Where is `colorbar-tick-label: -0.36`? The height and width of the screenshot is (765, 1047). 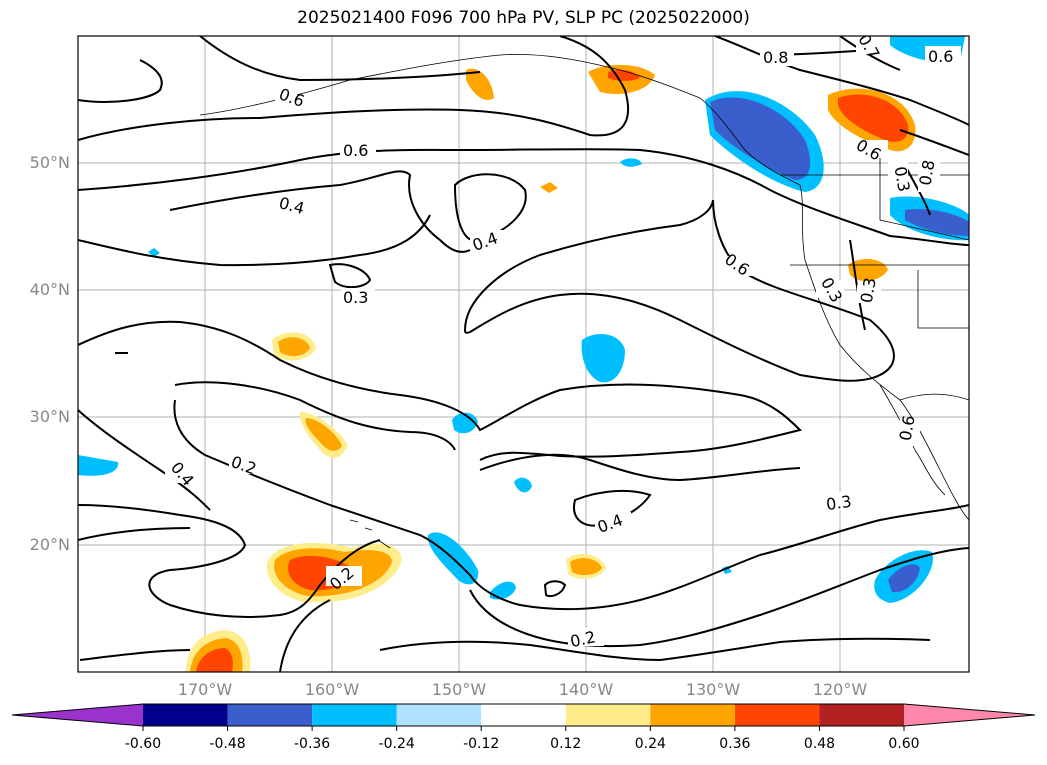
colorbar-tick-label: -0.36 is located at coordinates (312, 744).